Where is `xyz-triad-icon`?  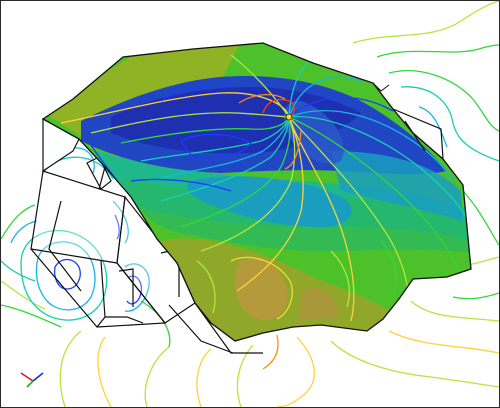 xyz-triad-icon is located at coordinates (32, 380).